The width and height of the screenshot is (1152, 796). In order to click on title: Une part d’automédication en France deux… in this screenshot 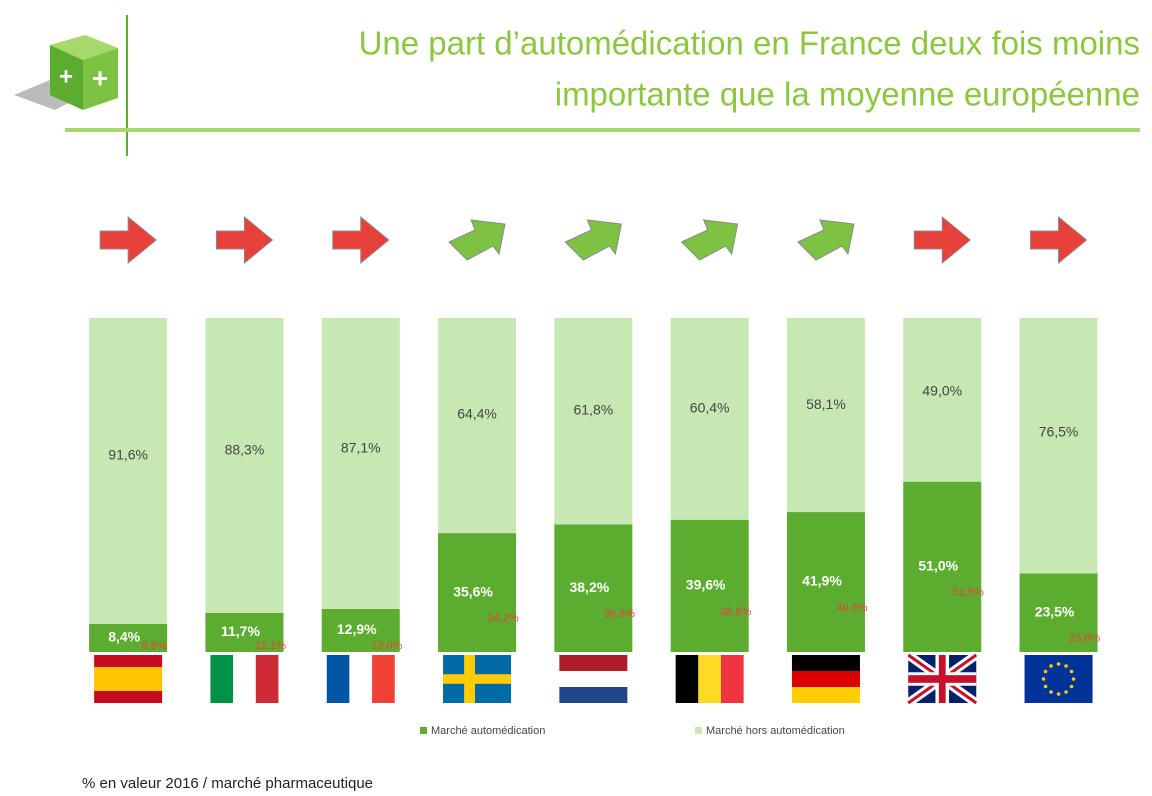, I will do `click(749, 43)`.